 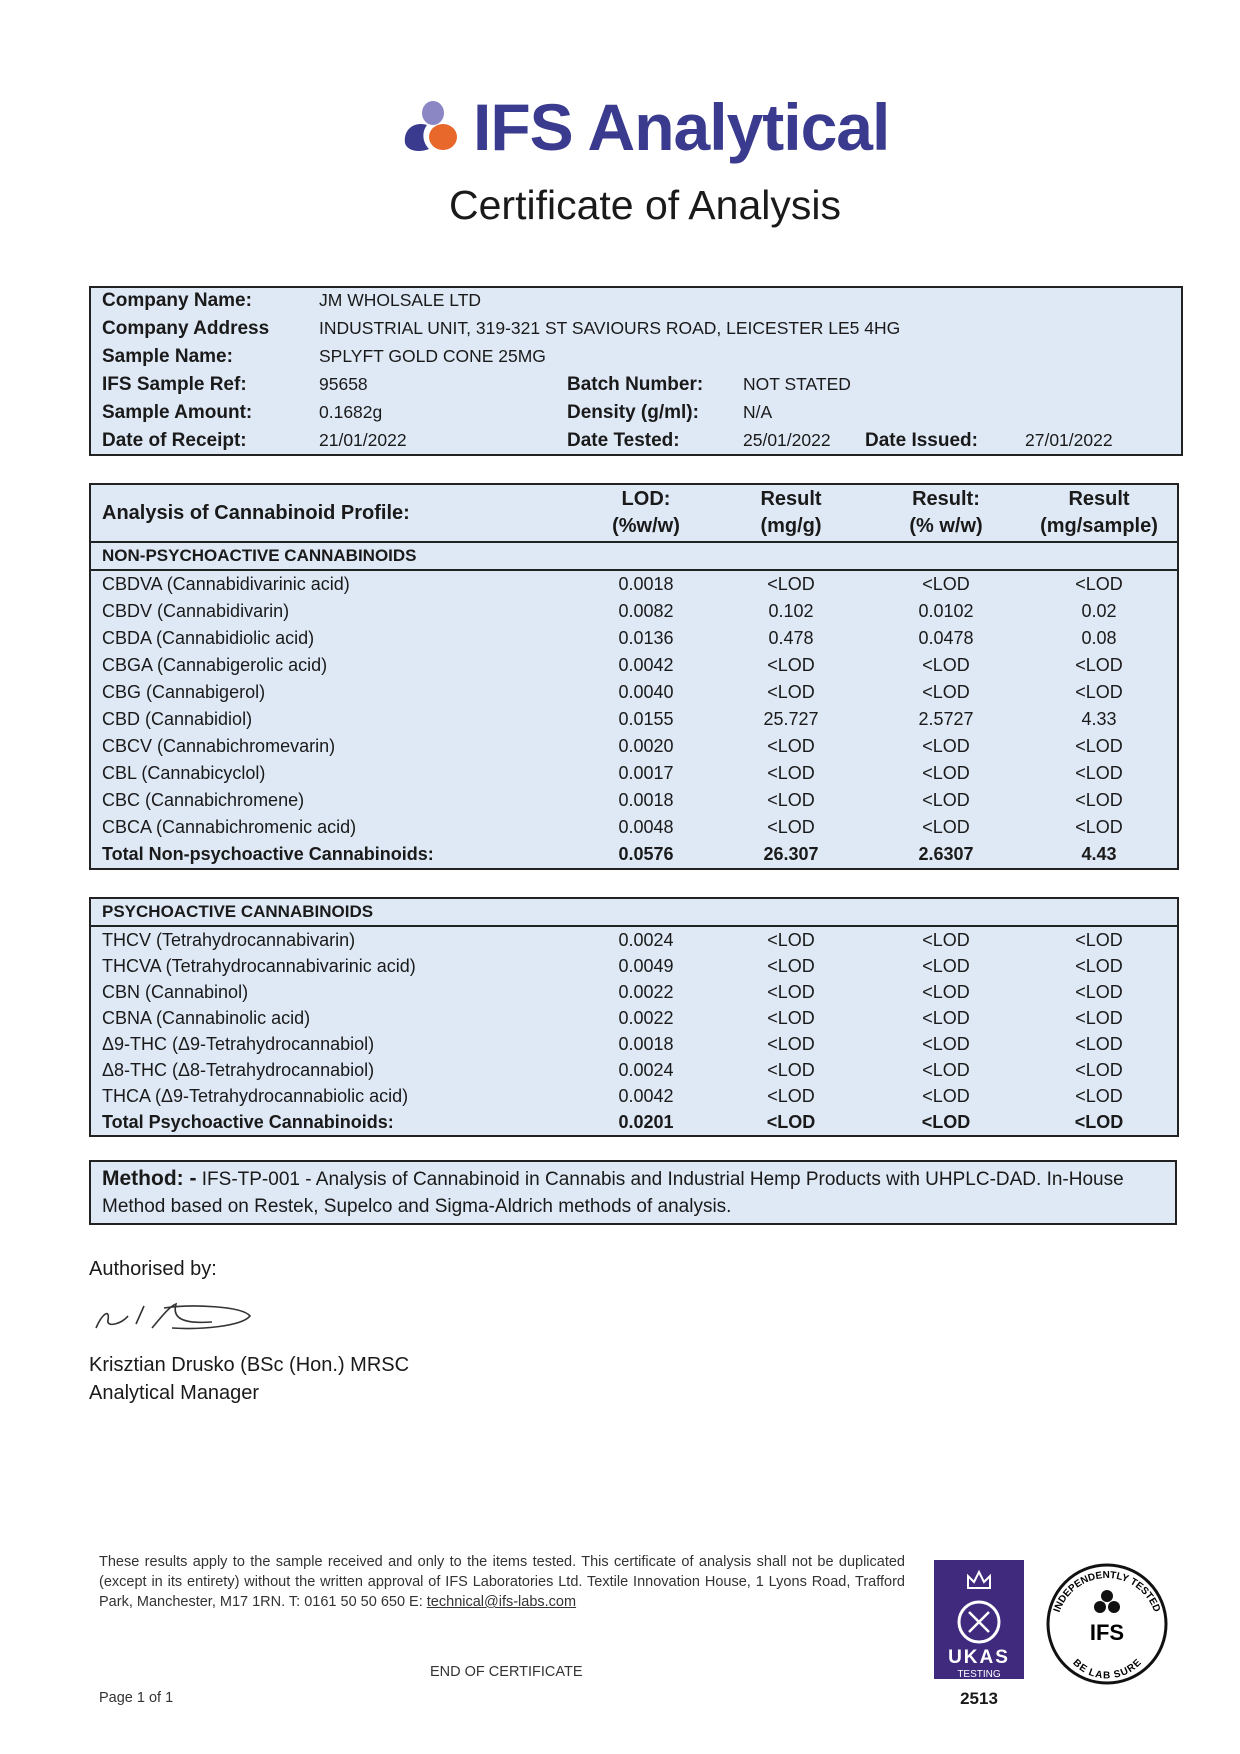 What do you see at coordinates (255, 1095) in the screenshot?
I see `cannabinoid-name: THCA (Δ9-Tetrahydrocannabiolic acid)` at bounding box center [255, 1095].